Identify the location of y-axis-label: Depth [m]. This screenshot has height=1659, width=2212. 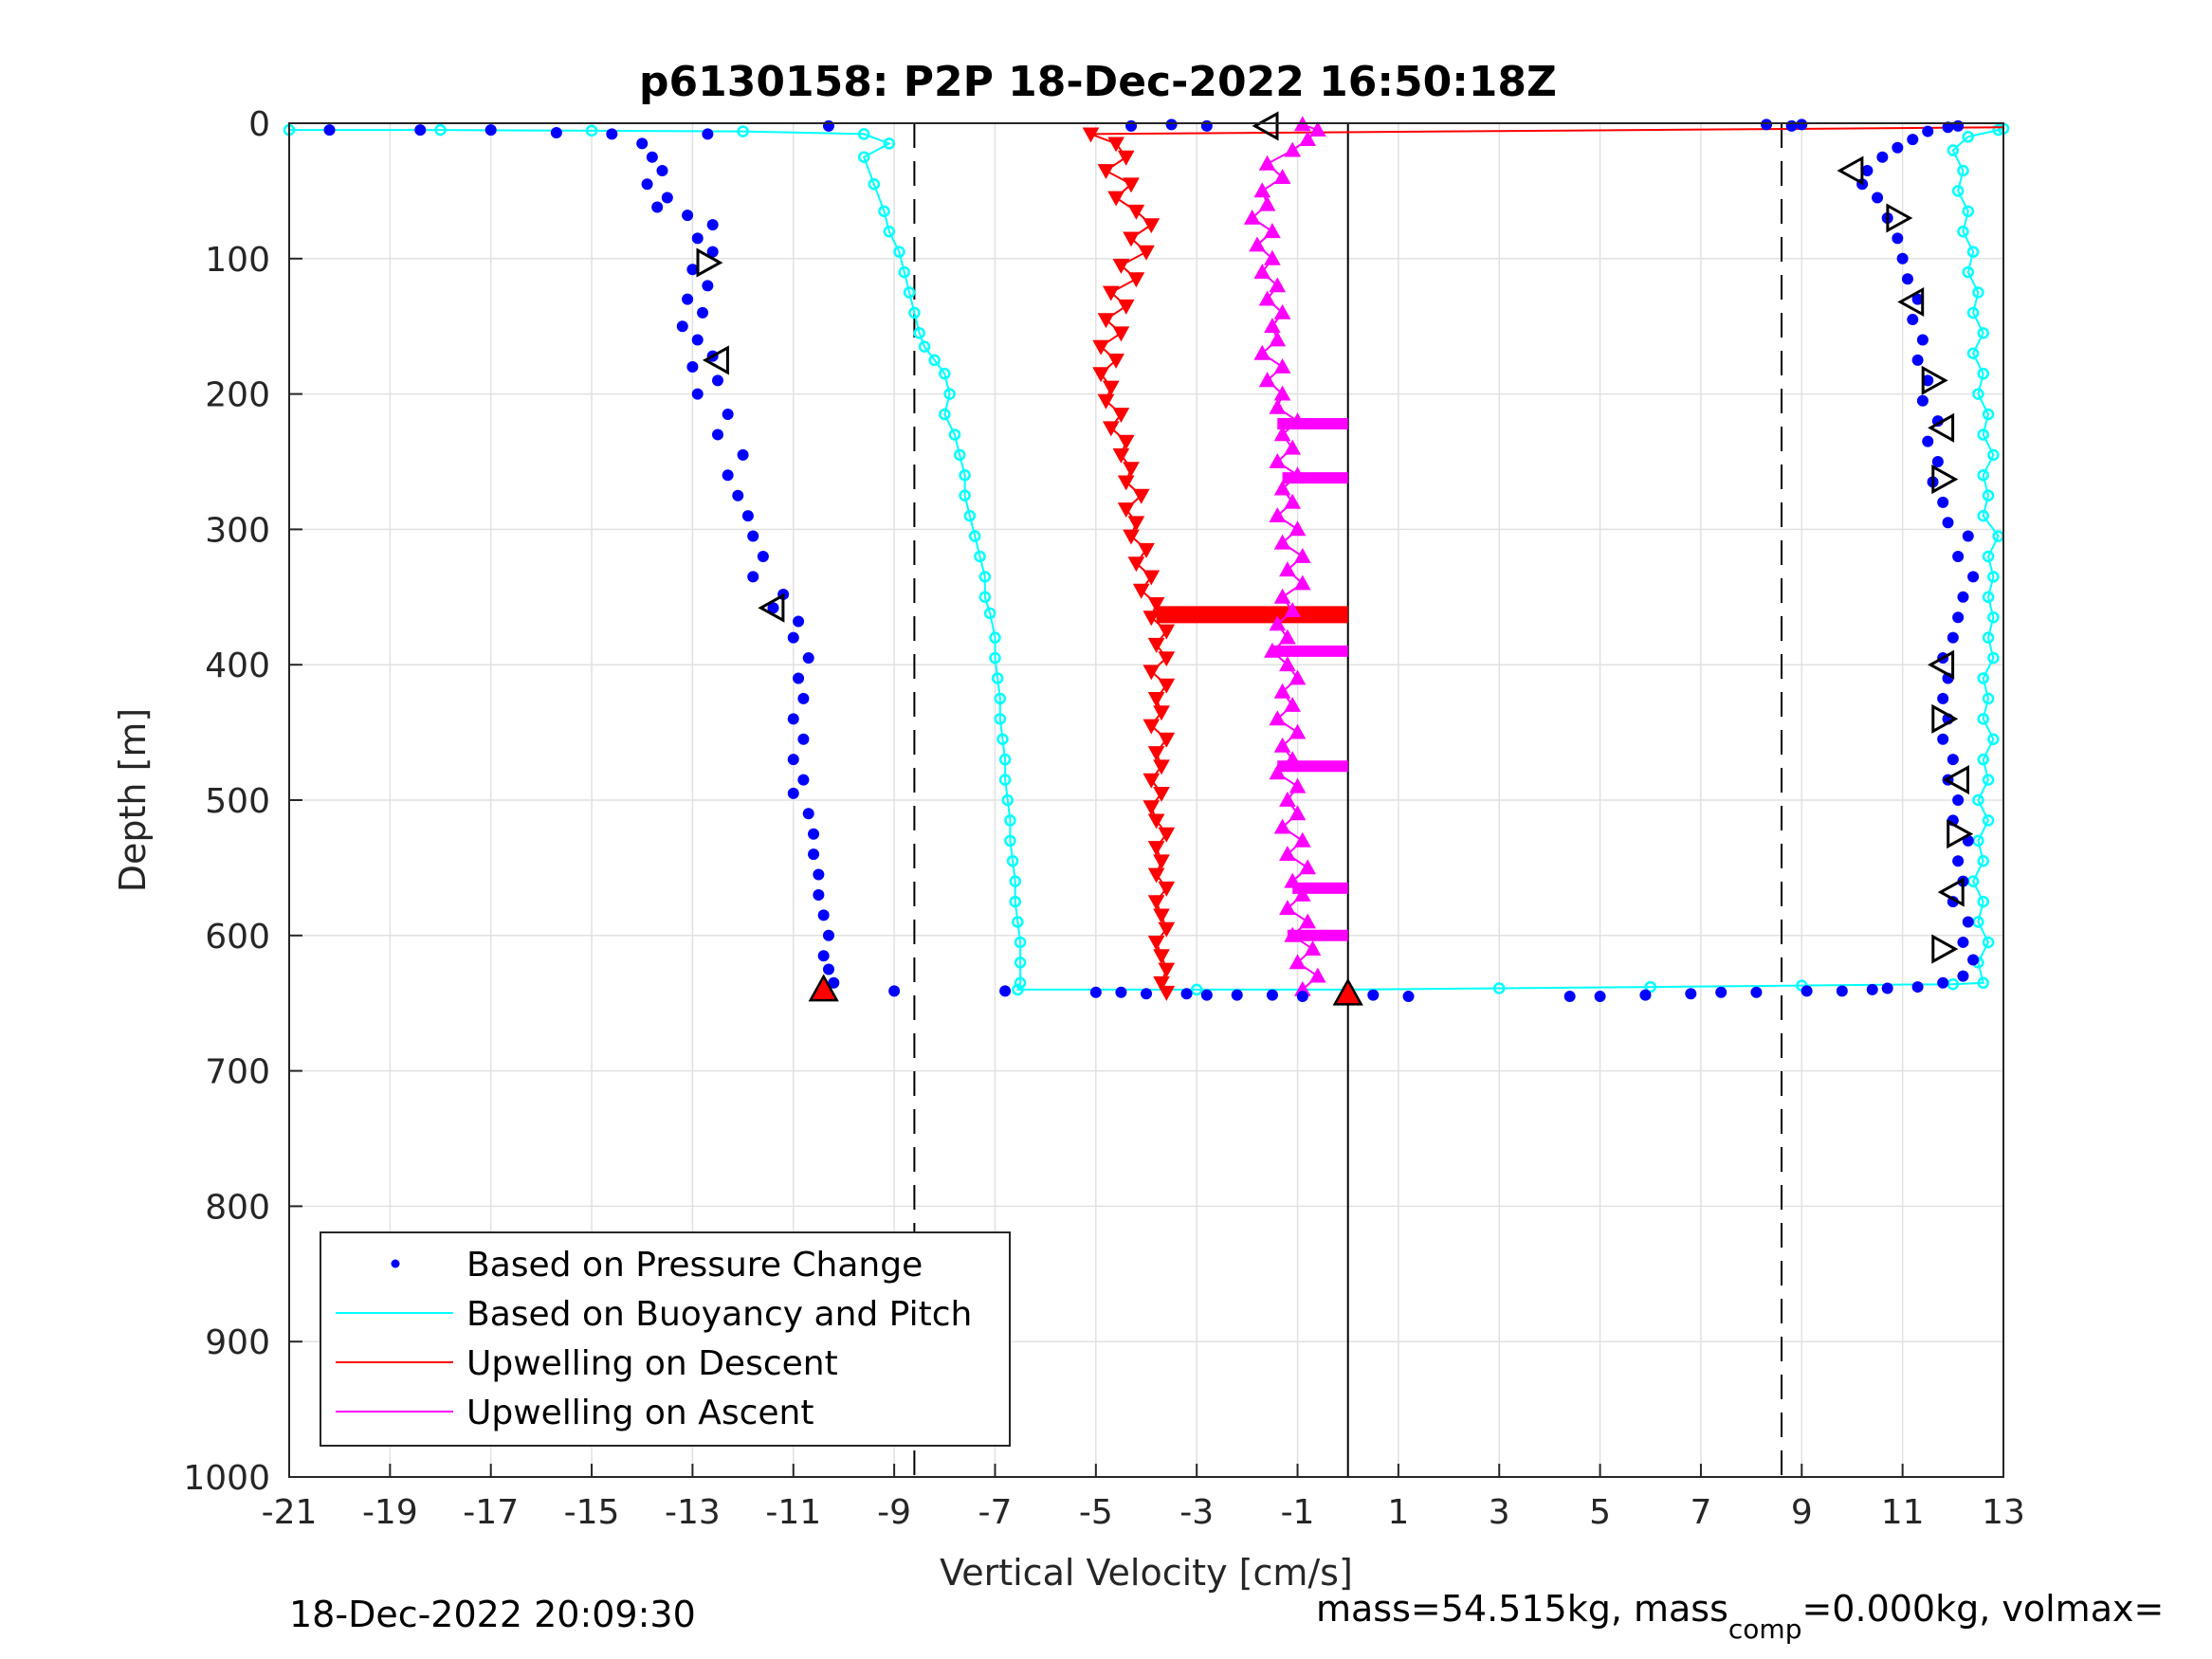
(133, 800).